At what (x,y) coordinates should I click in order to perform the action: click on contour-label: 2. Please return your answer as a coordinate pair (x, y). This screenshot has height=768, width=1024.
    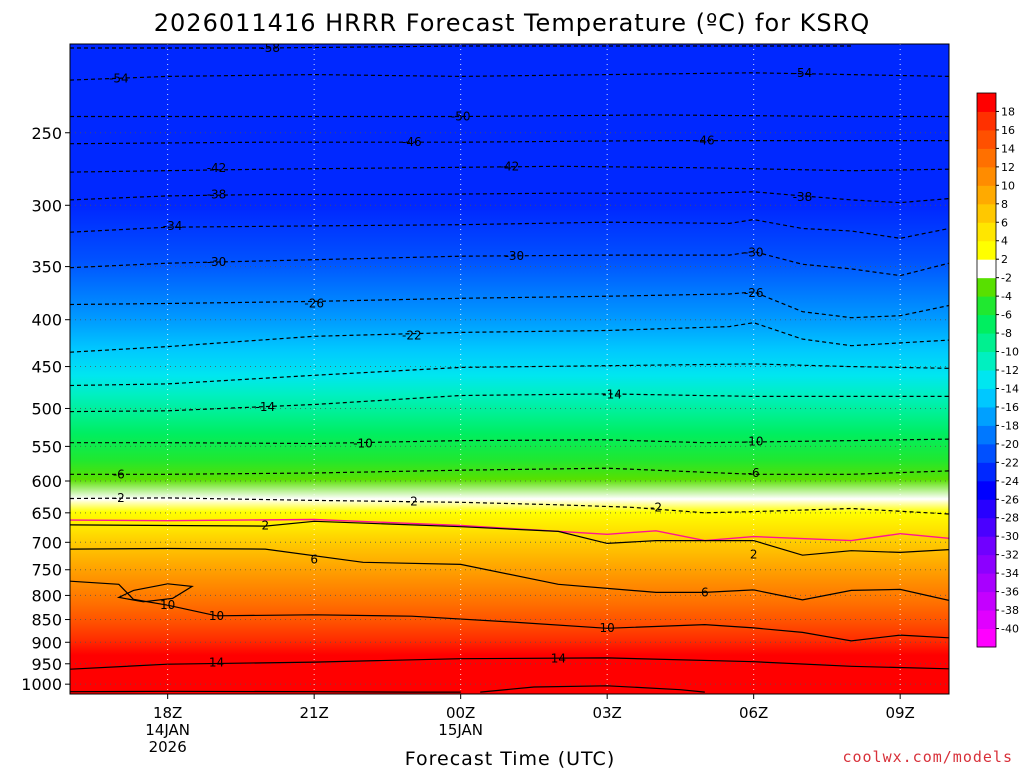
    Looking at the image, I should click on (754, 555).